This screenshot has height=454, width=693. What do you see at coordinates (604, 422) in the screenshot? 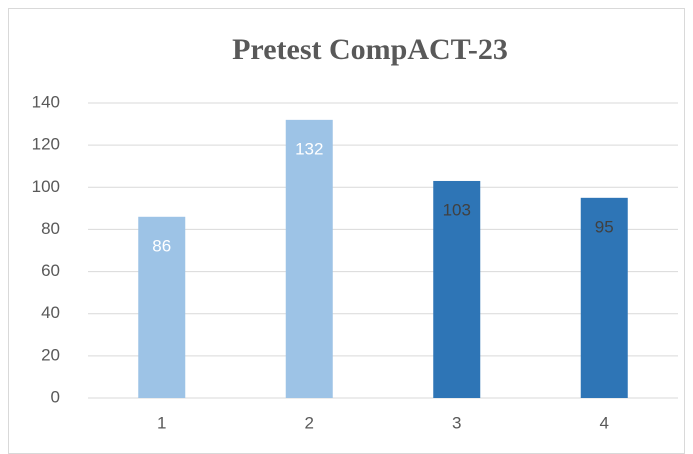
I see `x-tick-label: 4` at bounding box center [604, 422].